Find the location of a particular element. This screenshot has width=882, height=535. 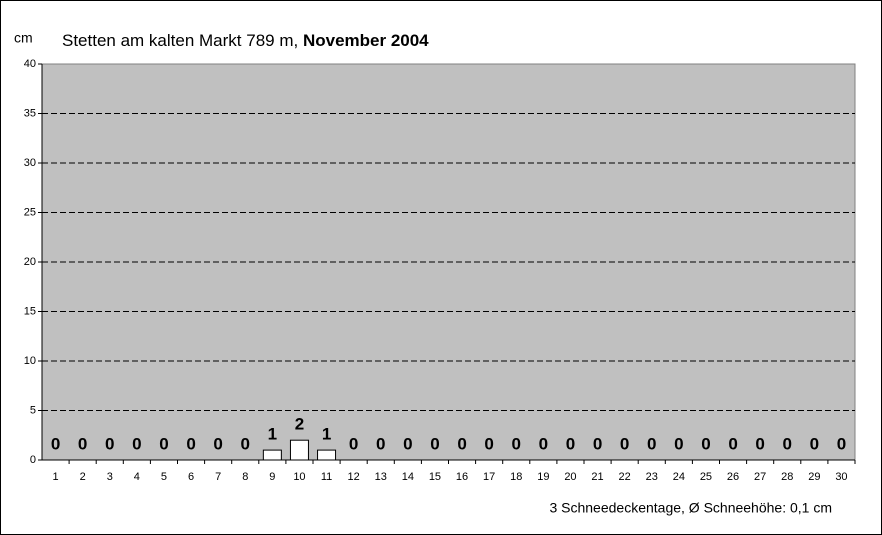

x-tick-label: 9 is located at coordinates (272, 477).